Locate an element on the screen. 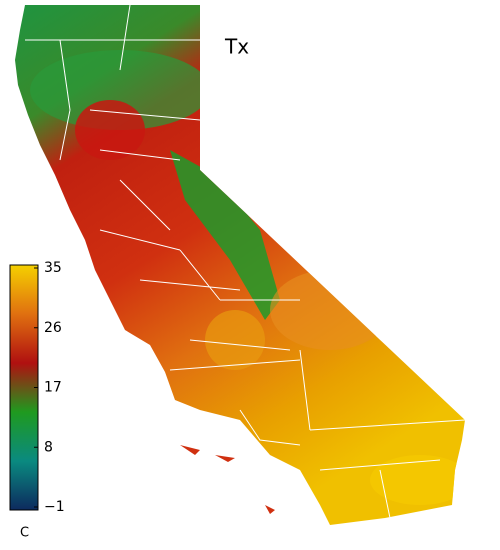 The height and width of the screenshot is (550, 500). colorbar-tick-label: 17 is located at coordinates (53, 388).